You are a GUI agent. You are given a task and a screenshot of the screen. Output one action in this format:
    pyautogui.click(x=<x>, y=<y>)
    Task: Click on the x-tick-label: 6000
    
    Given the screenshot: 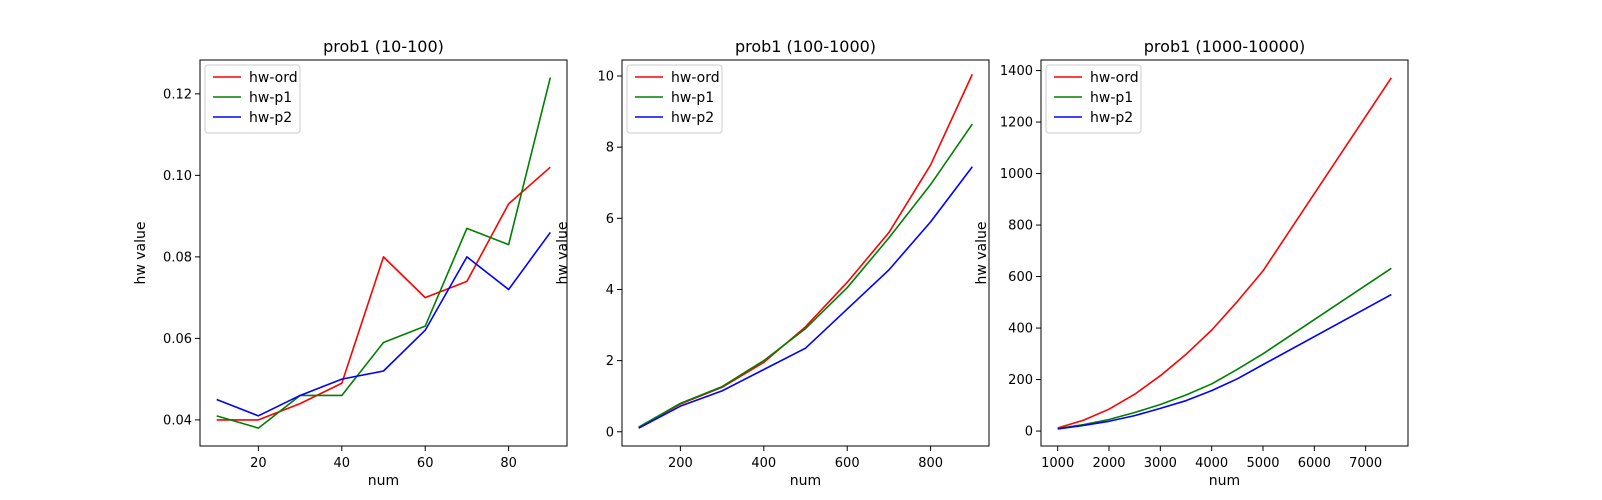 What is the action you would take?
    pyautogui.click(x=1314, y=463)
    